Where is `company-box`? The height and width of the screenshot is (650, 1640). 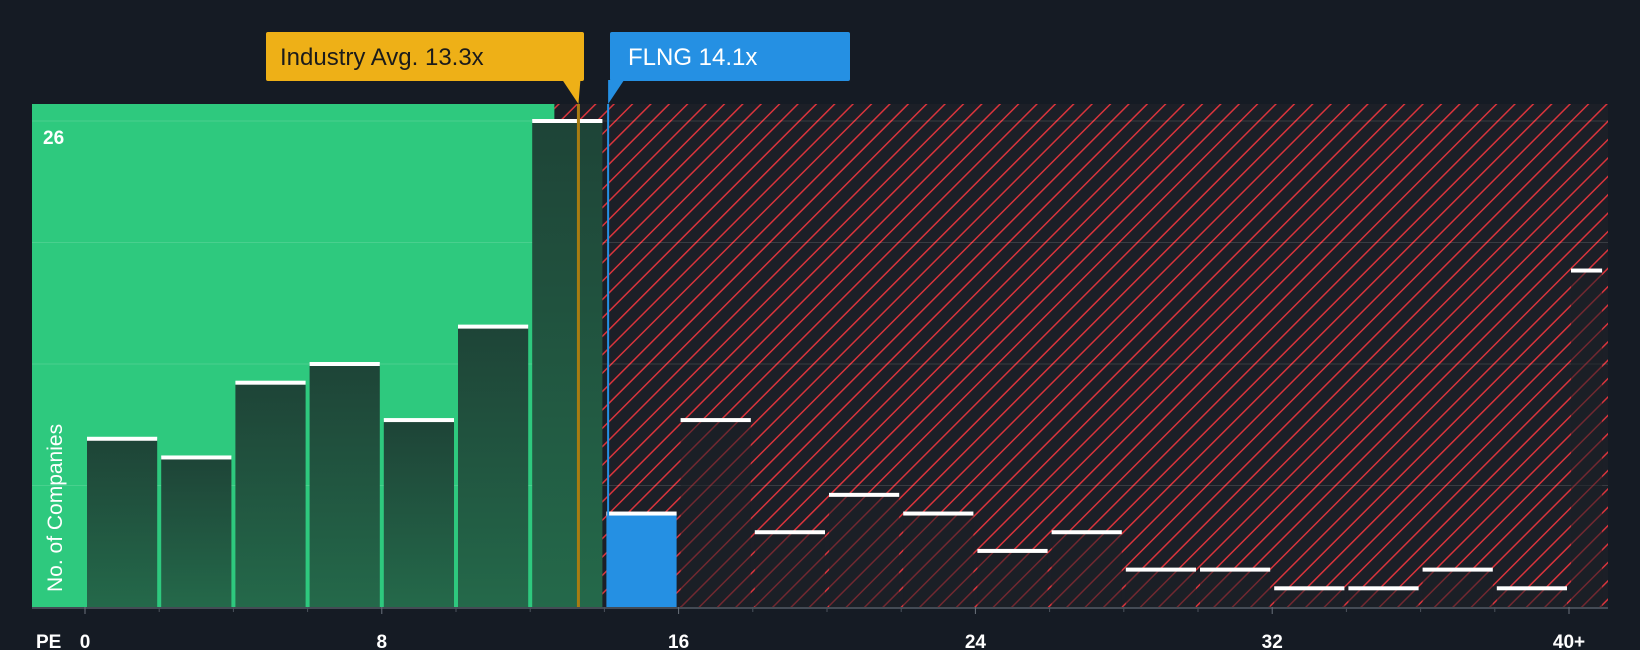 company-box is located at coordinates (730, 56).